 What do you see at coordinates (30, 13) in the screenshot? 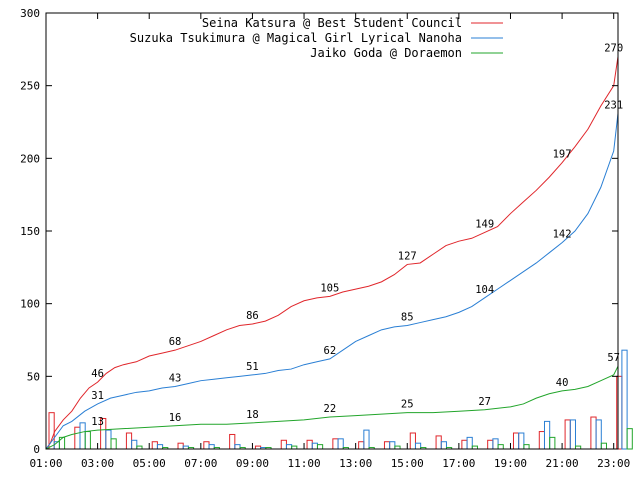
I see `y-tick-label: 300` at bounding box center [30, 13].